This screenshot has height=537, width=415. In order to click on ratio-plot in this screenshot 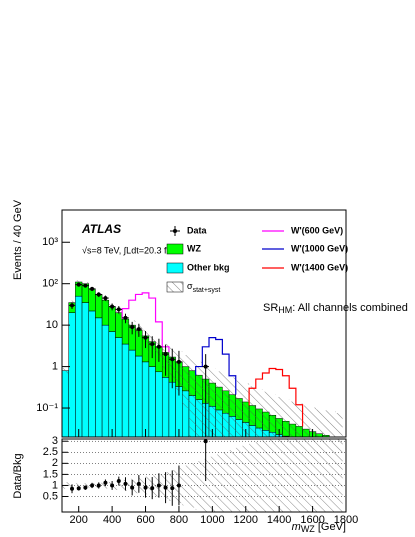, I will do `click(202, 475)`.